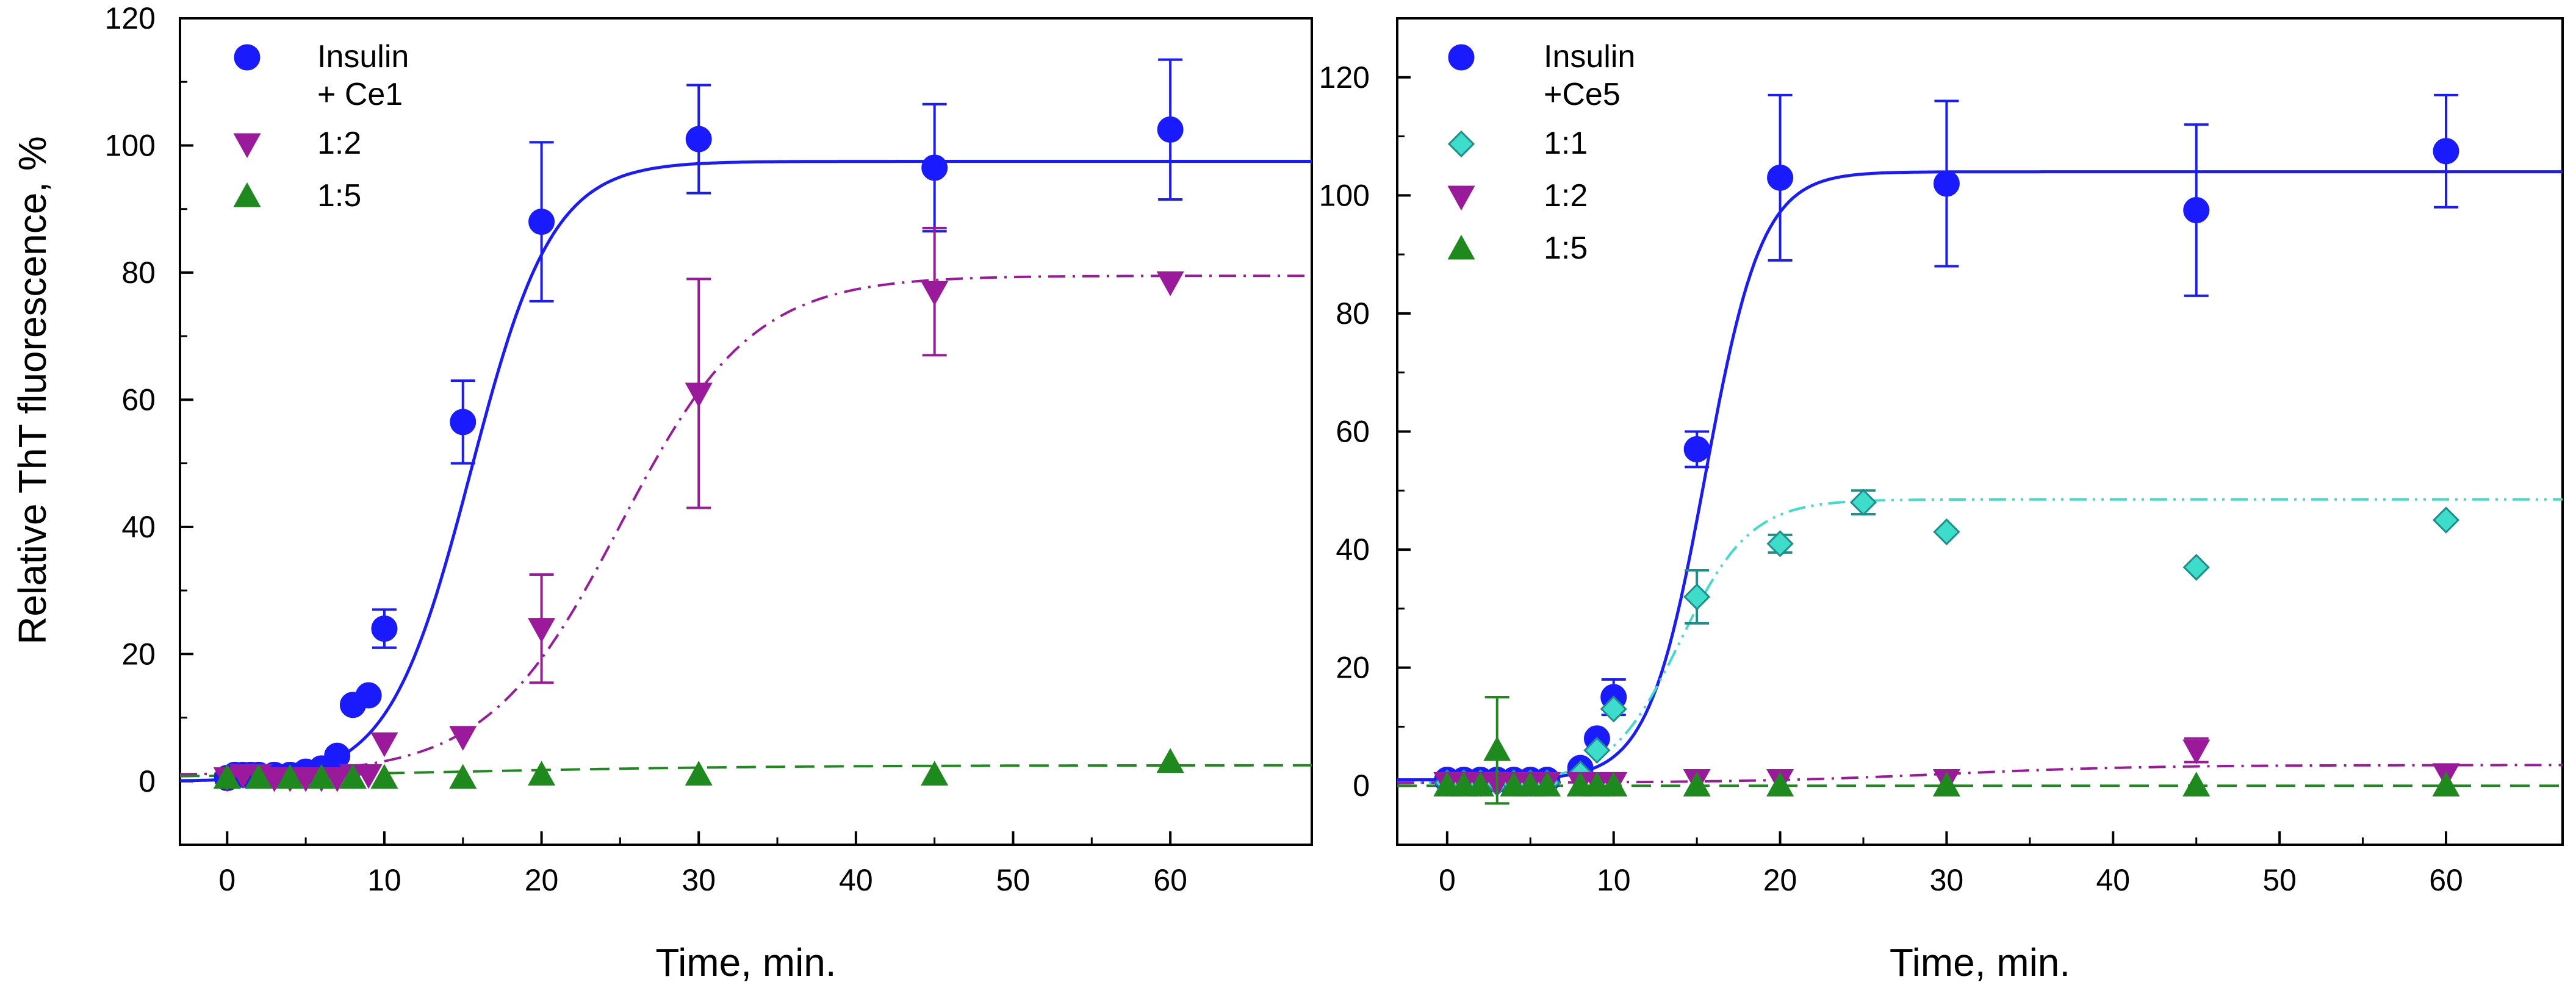 This screenshot has width=2576, height=1007. Describe the element at coordinates (1566, 143) in the screenshot. I see `legend-label: 1:1` at that location.